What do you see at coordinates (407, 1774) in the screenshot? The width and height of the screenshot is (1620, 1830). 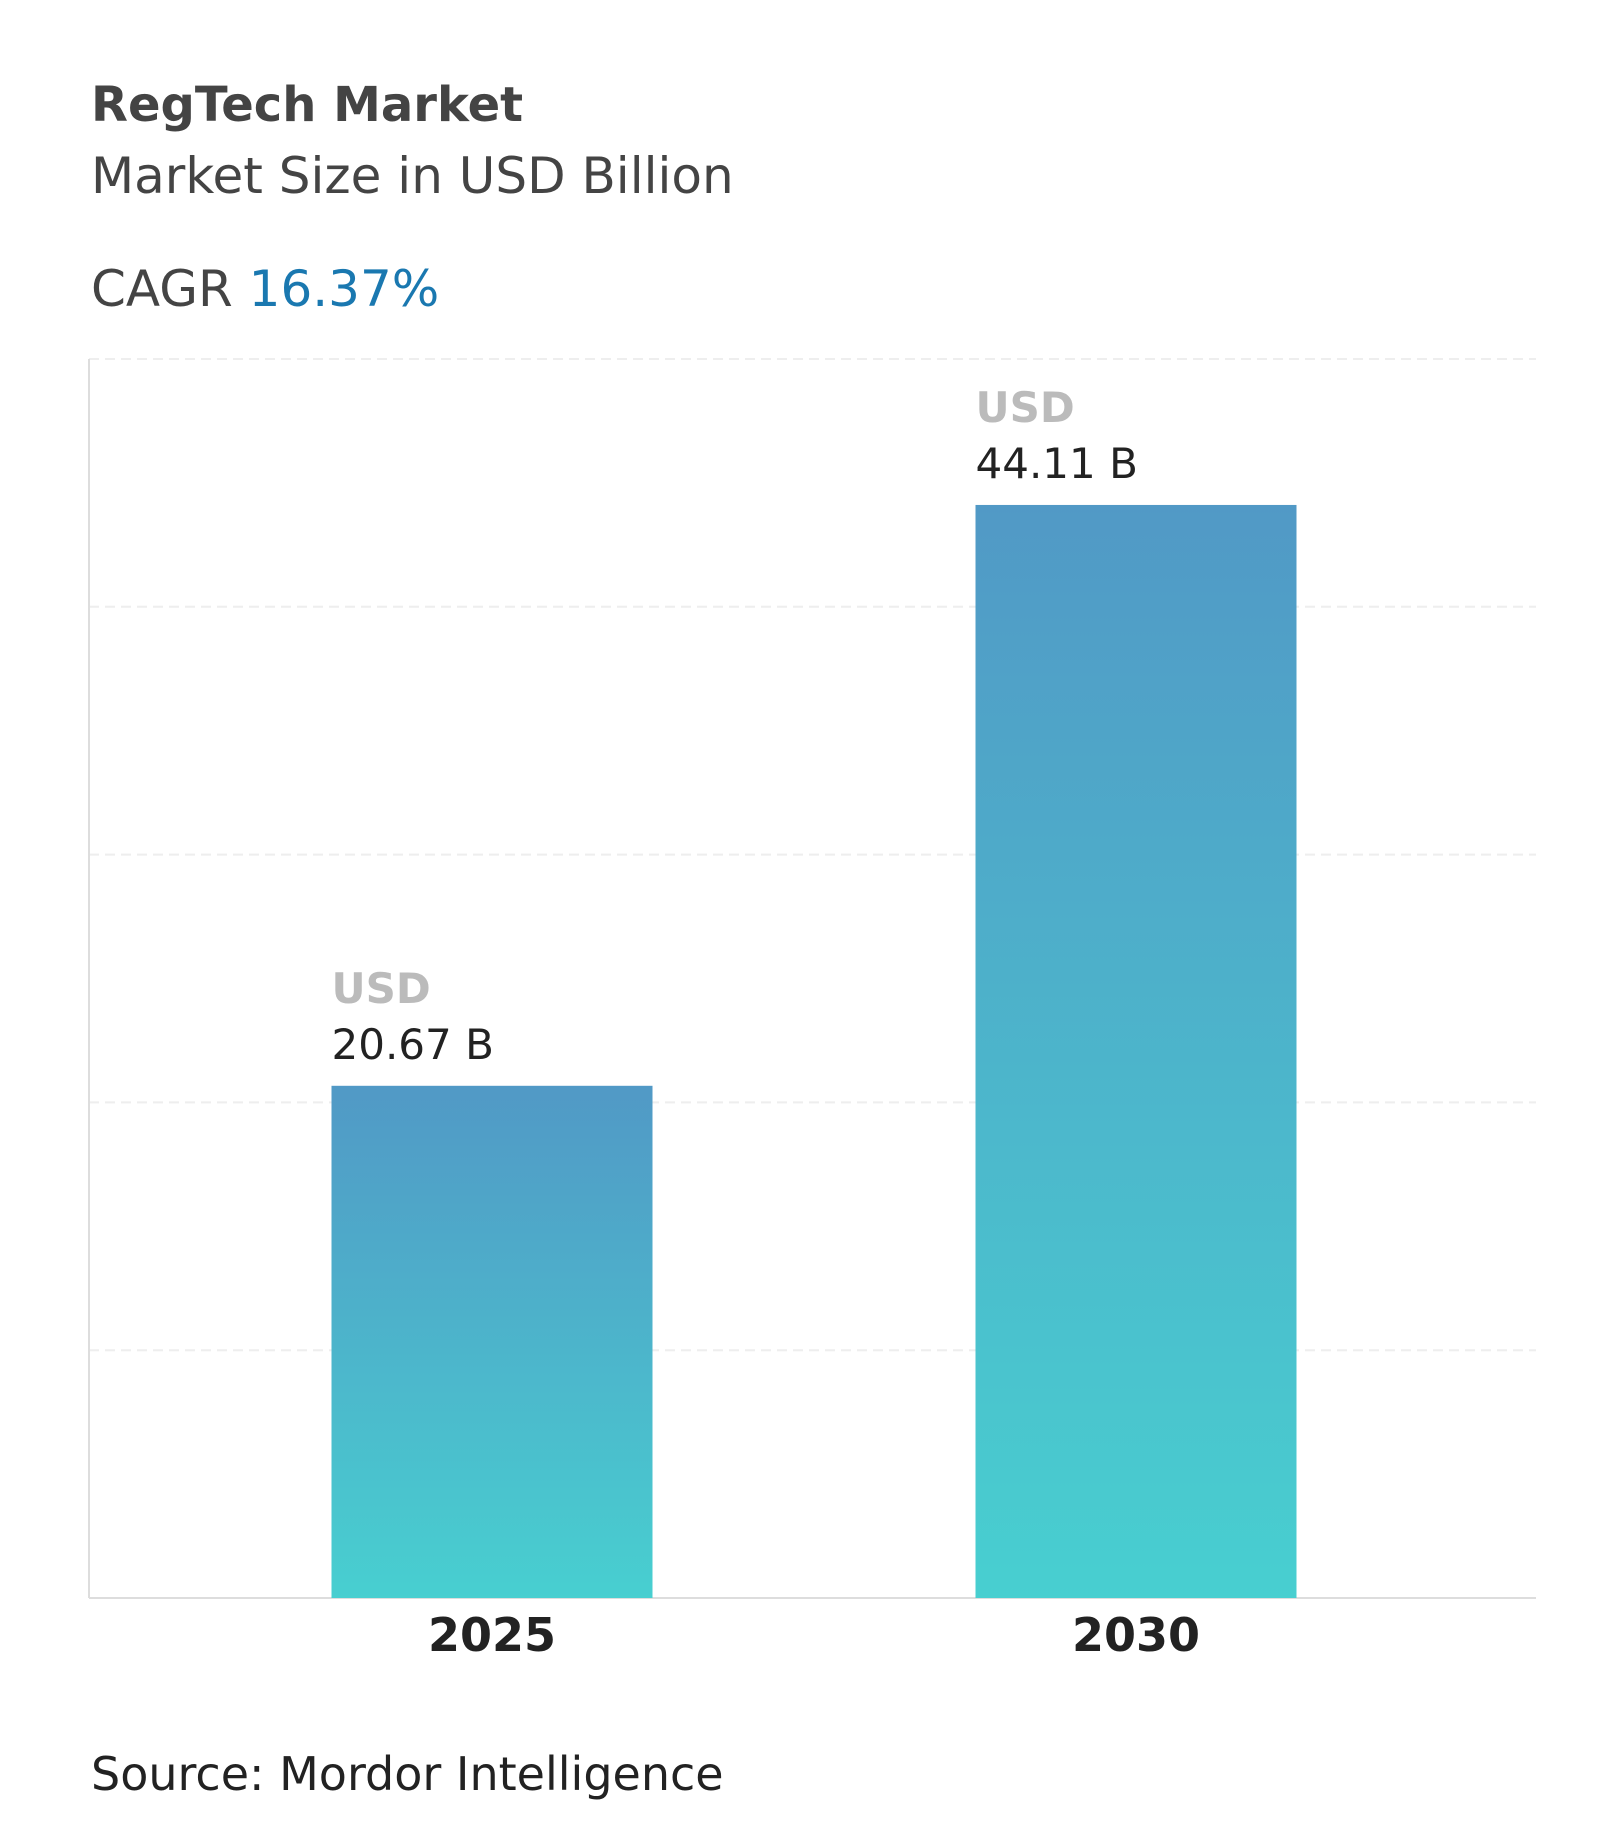 I see `source: Source: Mordor Intelligence` at bounding box center [407, 1774].